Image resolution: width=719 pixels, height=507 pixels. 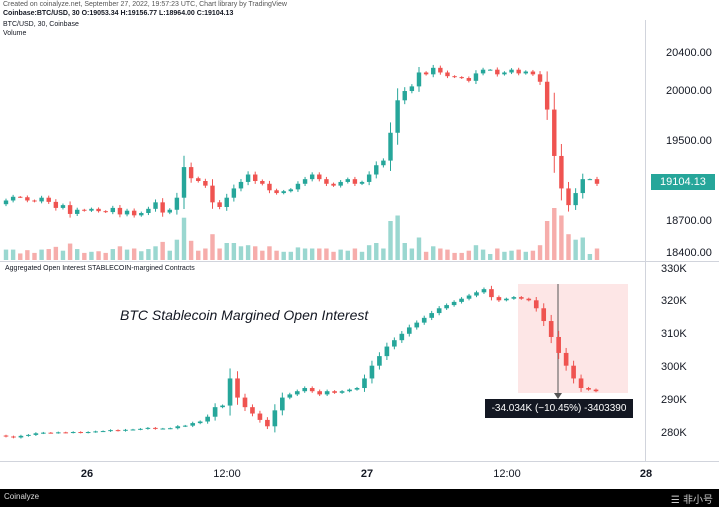 What do you see at coordinates (689, 141) in the screenshot?
I see `price-axis-tick: 19500.00` at bounding box center [689, 141].